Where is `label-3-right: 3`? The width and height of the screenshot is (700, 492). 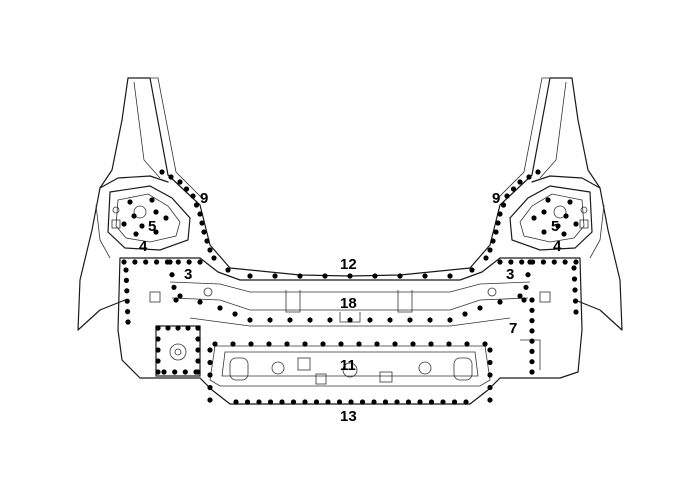 label-3-right: 3 is located at coordinates (510, 274).